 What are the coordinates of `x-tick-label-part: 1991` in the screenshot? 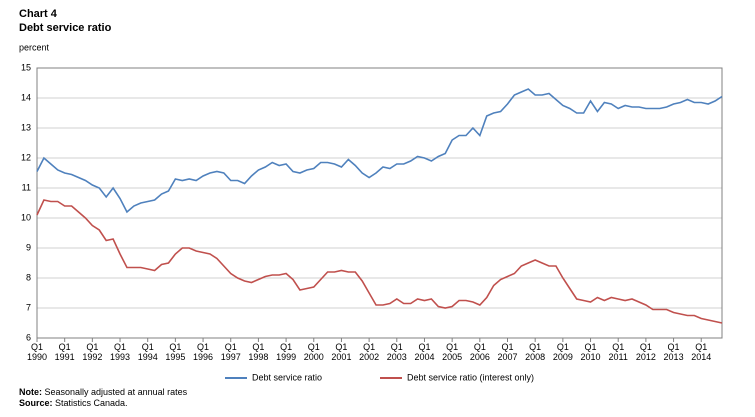 It's located at (65, 357).